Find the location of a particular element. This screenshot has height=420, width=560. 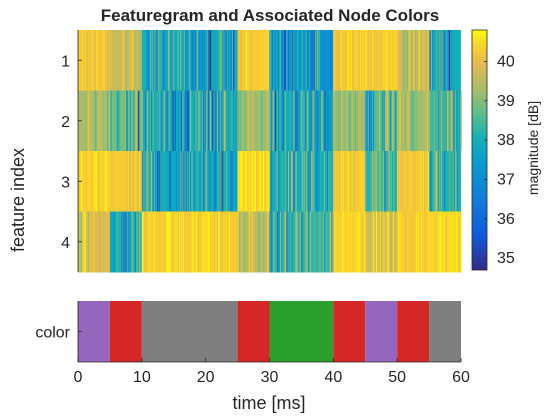

x-tick-label: 20 is located at coordinates (206, 377).